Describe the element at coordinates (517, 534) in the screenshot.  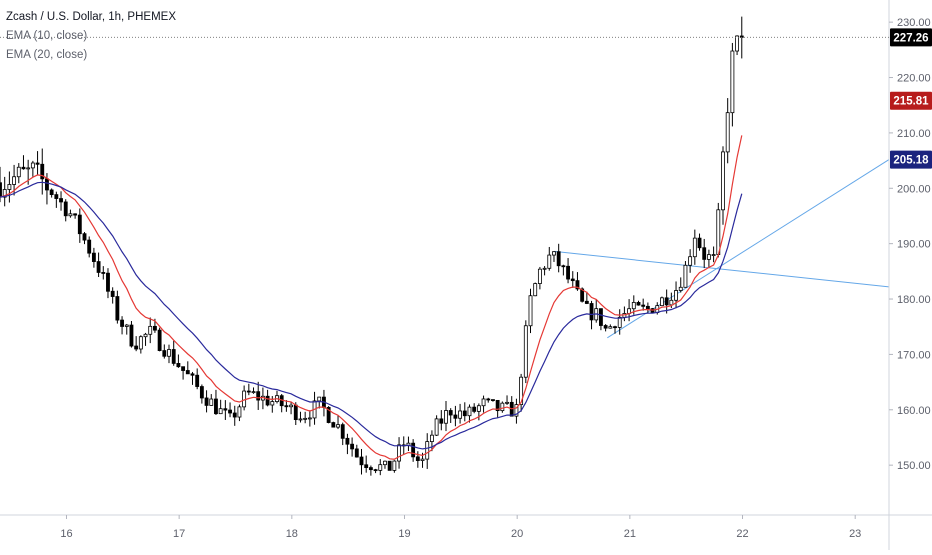
I see `x-tick-label: 20` at that location.